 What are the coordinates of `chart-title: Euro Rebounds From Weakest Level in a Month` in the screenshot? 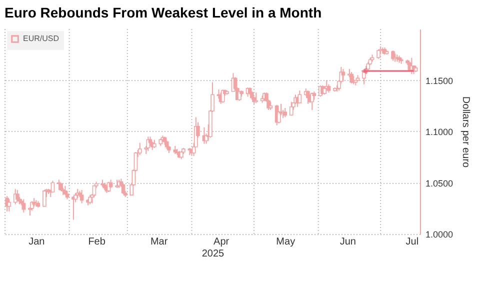 It's located at (163, 12).